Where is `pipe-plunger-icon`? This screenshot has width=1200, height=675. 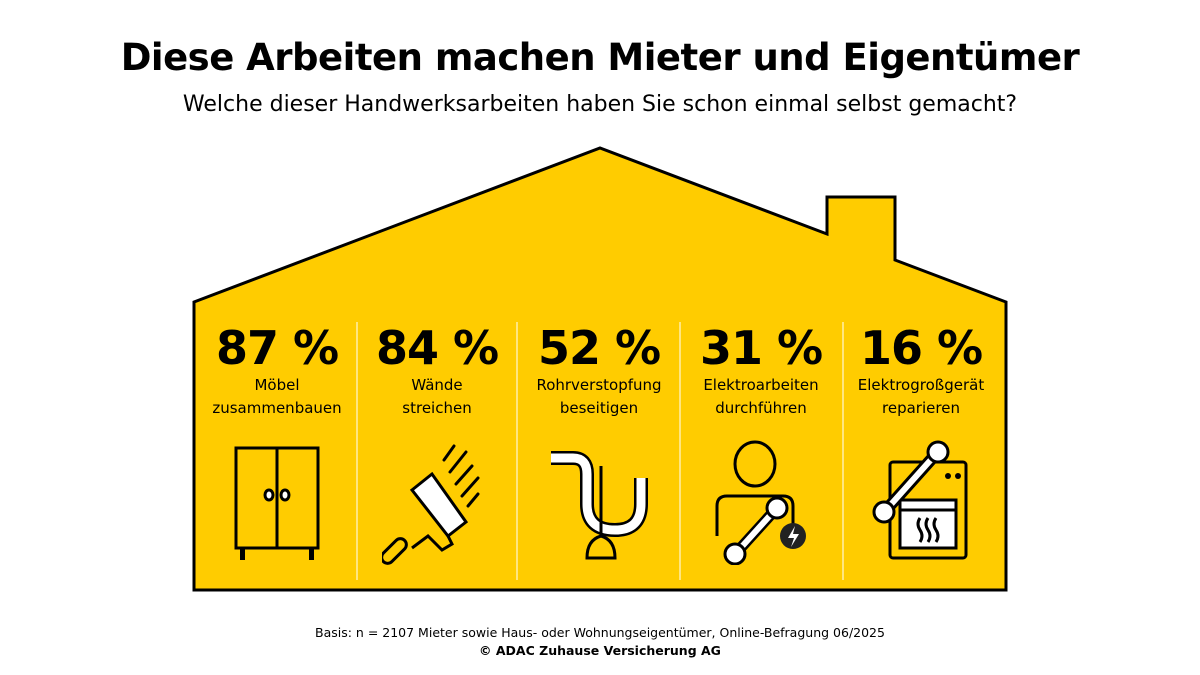 pipe-plunger-icon is located at coordinates (599, 505).